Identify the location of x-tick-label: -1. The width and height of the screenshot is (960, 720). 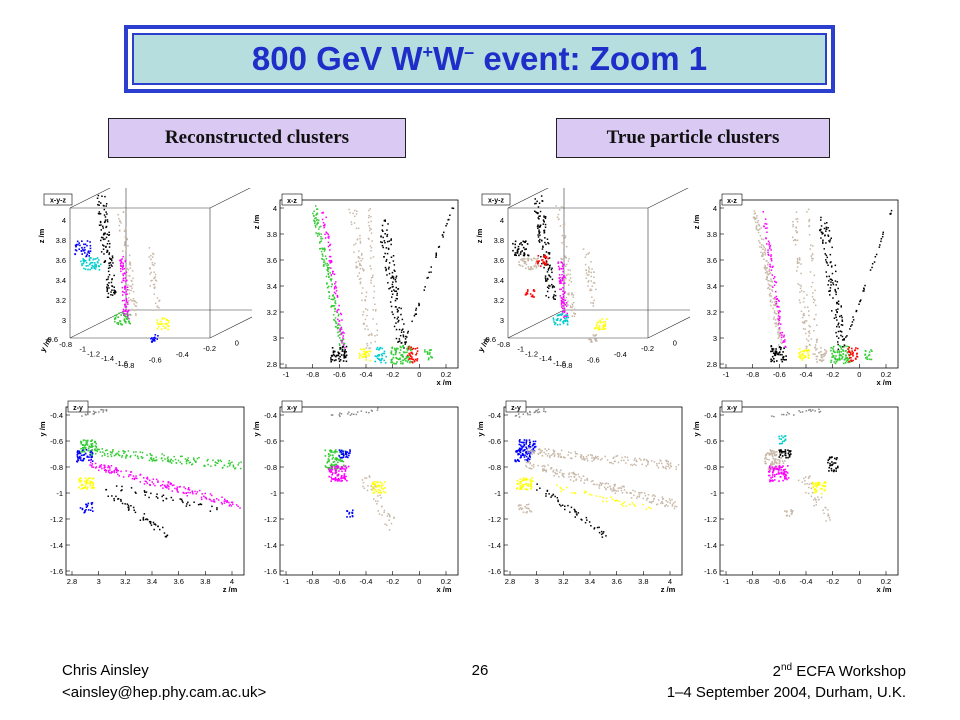
(726, 374).